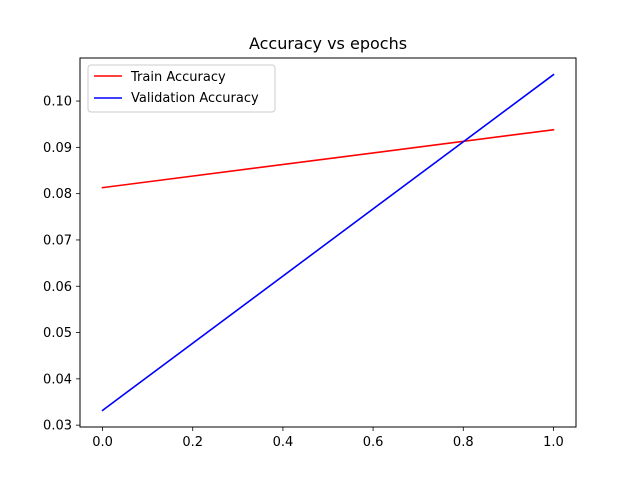 This screenshot has width=640, height=480. I want to click on y-tick-label: 0.10, so click(57, 102).